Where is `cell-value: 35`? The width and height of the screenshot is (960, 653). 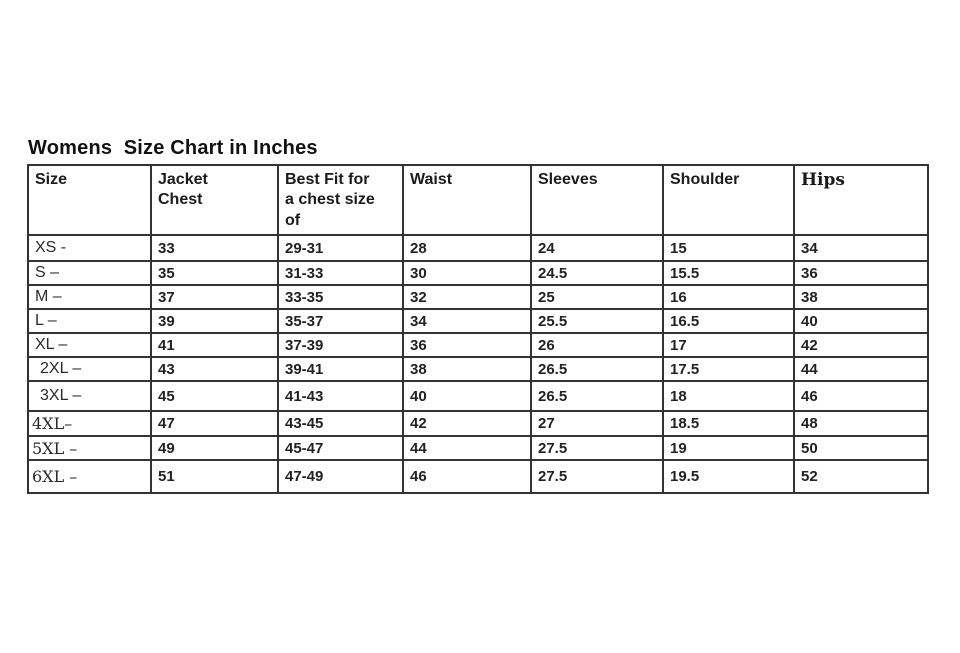
cell-value: 35 is located at coordinates (214, 273).